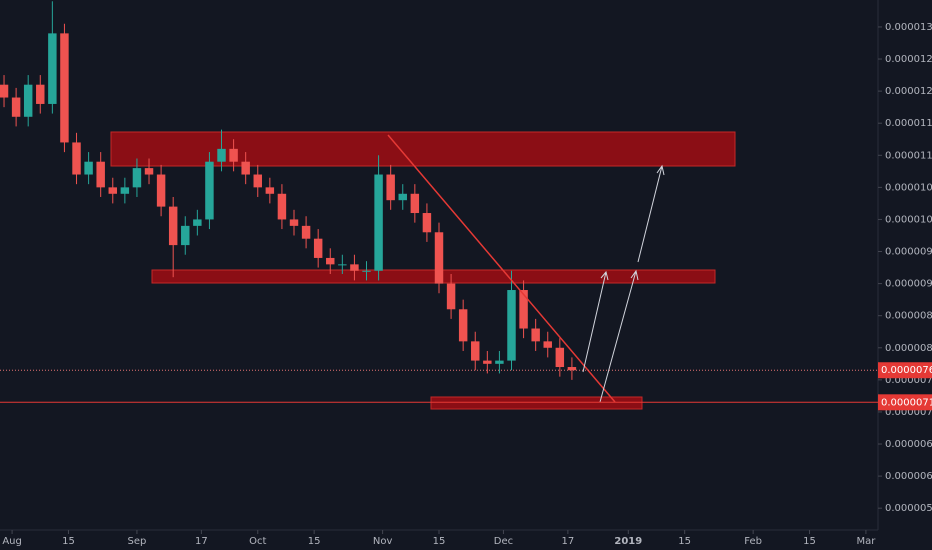 The image size is (932, 550). Describe the element at coordinates (423, 149) in the screenshot. I see `resistance-zone` at that location.